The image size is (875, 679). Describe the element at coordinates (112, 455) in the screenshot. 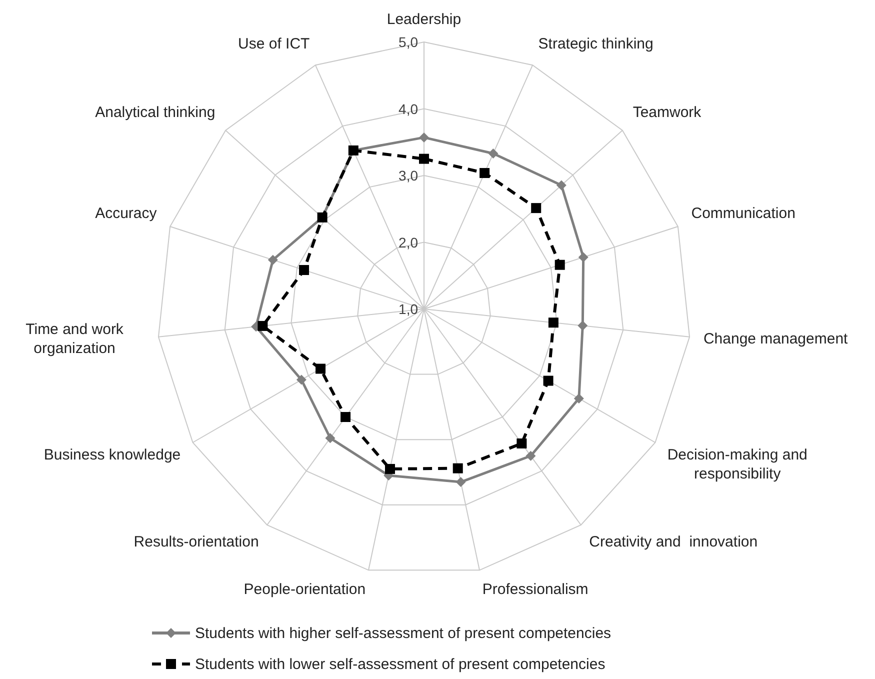

I see `spoke-label: Business knowledge` at that location.